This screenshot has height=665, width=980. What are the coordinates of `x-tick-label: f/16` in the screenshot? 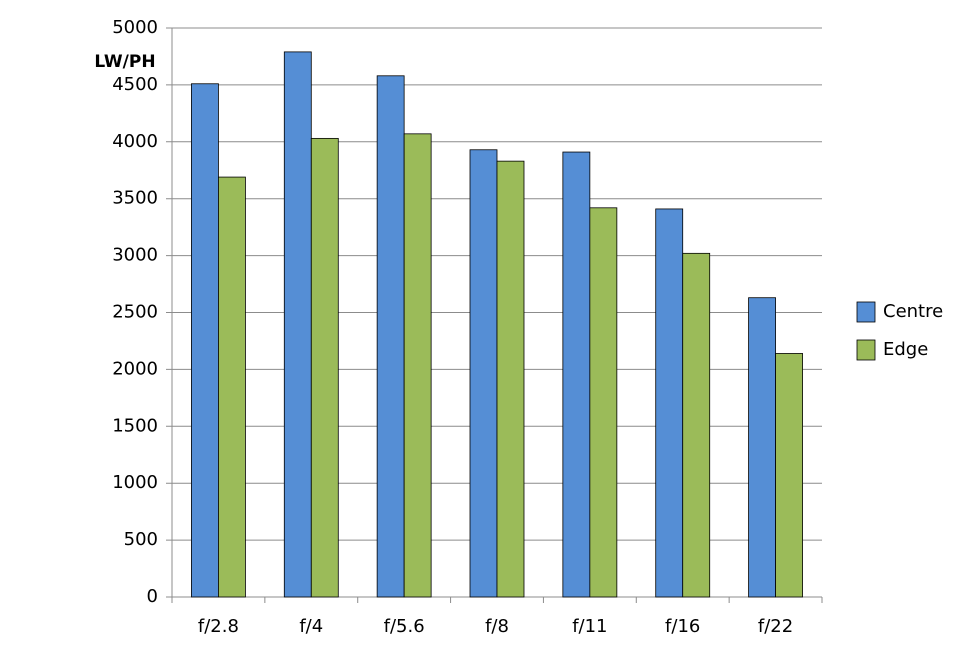 It's located at (682, 626).